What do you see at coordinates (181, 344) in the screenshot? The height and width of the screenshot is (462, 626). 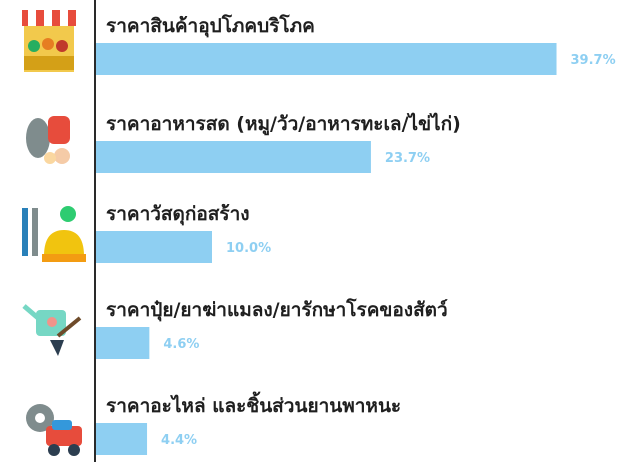 I see `value-label: 4.6%` at bounding box center [181, 344].